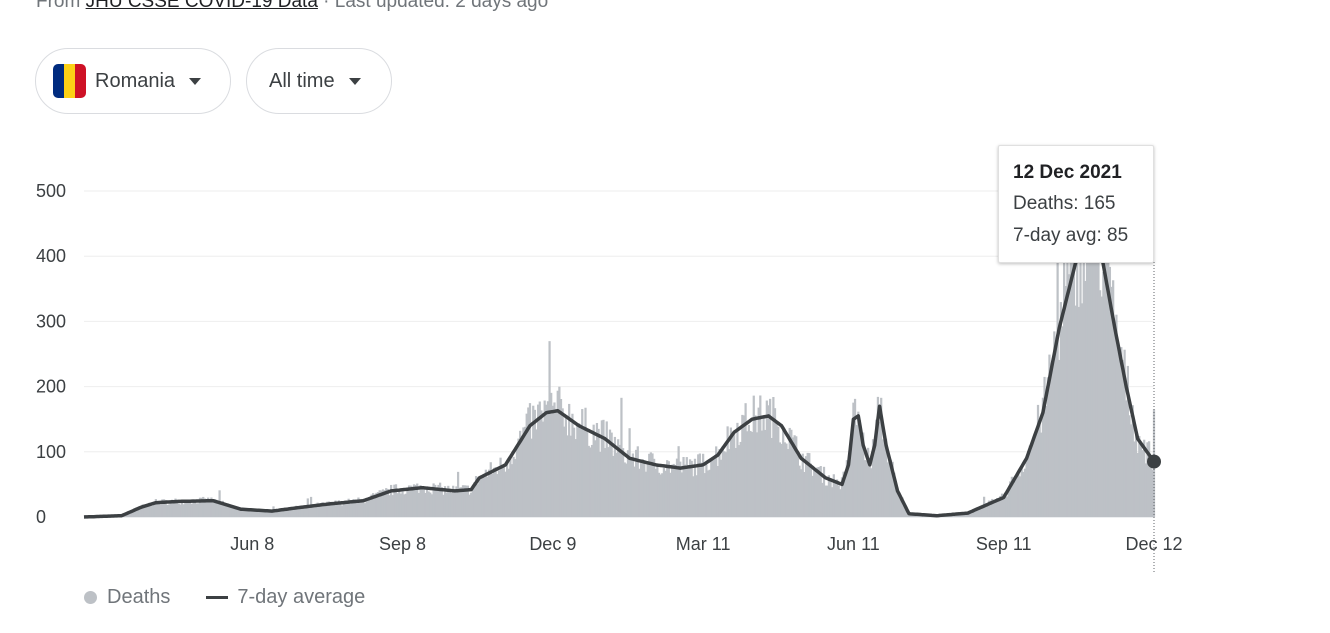 This screenshot has height=633, width=1330. I want to click on deaths-legend-dot-icon, so click(90, 597).